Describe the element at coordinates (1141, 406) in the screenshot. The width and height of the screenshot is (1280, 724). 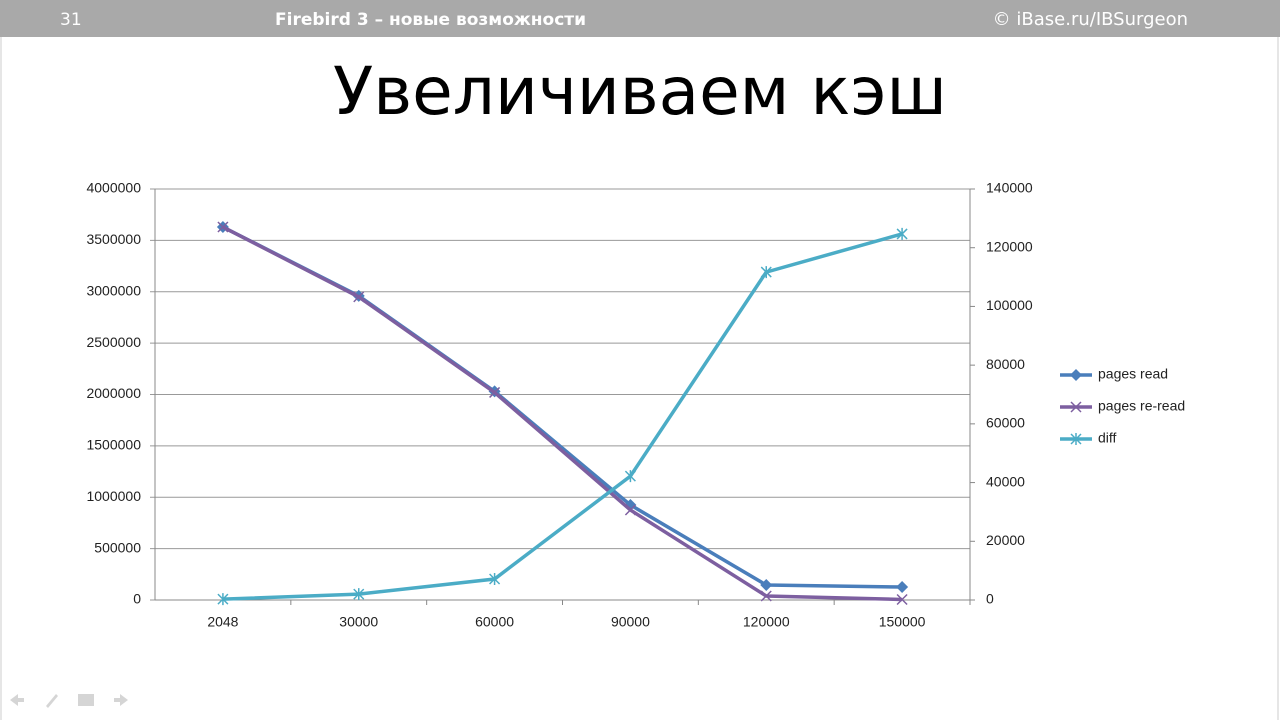
I see `legend-label: pages re-read` at that location.